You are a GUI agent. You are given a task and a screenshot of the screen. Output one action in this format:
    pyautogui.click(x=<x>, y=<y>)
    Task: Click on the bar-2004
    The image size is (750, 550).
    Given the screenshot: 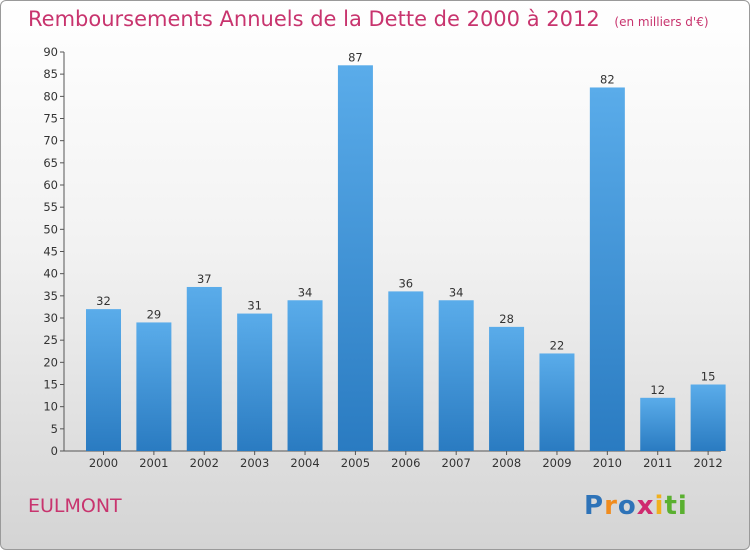 What is the action you would take?
    pyautogui.click(x=305, y=375)
    